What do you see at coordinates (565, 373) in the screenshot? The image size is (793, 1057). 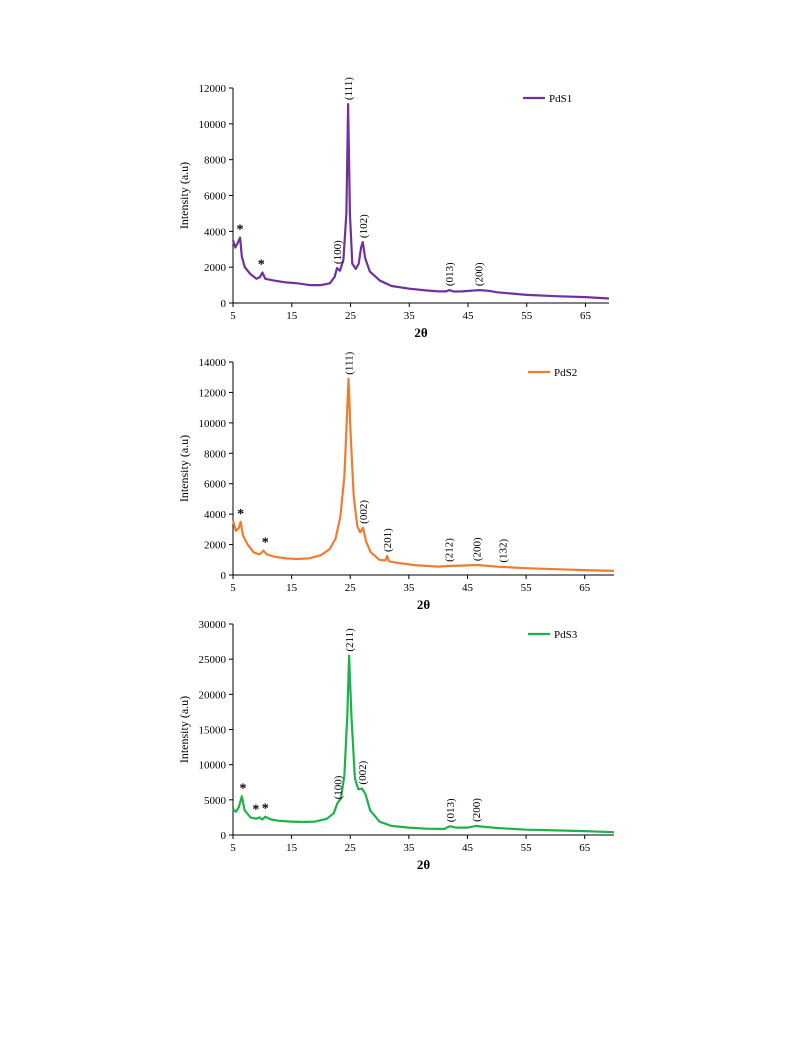 I see `legend-label: PdS2` at bounding box center [565, 373].